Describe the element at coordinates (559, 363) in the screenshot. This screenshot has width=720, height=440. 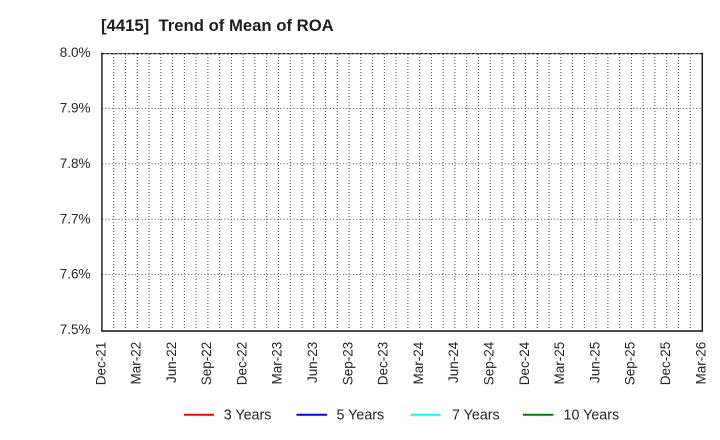
I see `svg-text: Mar-25` at that location.